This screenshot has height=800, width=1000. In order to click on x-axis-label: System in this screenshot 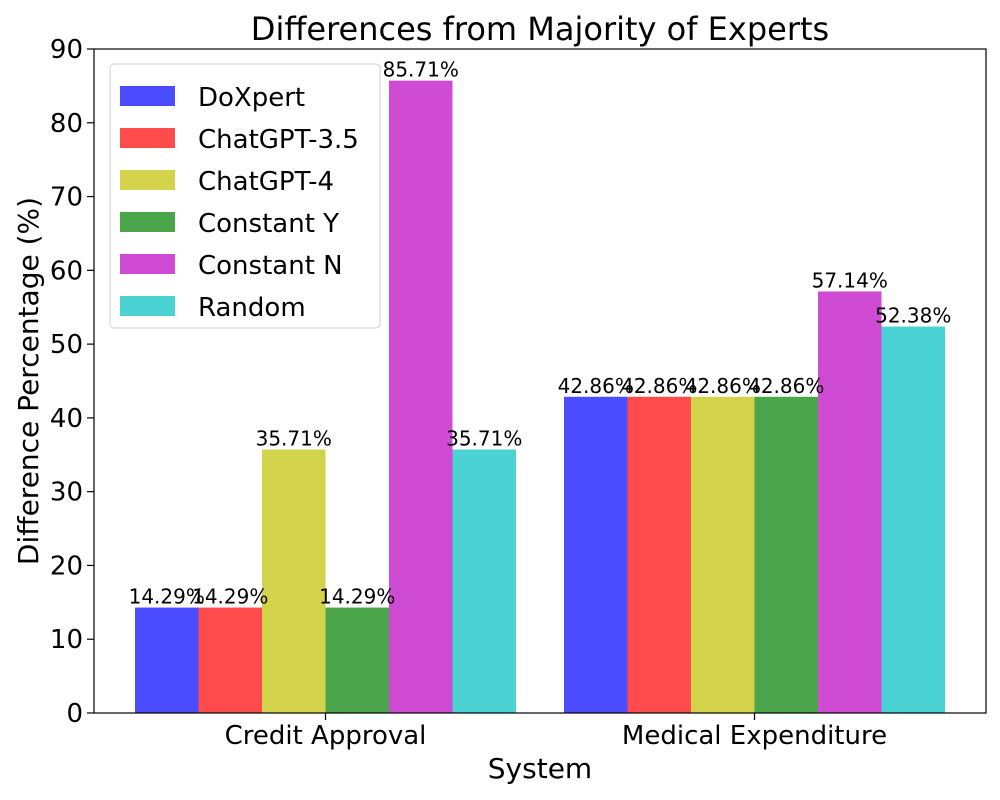, I will do `click(540, 768)`.